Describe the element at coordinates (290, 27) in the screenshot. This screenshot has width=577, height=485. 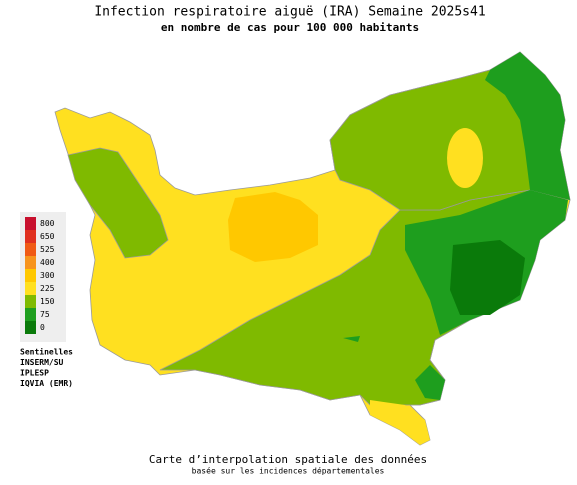
I see `subtitle: en nombre de cas pour 100 000 habitants` at that location.